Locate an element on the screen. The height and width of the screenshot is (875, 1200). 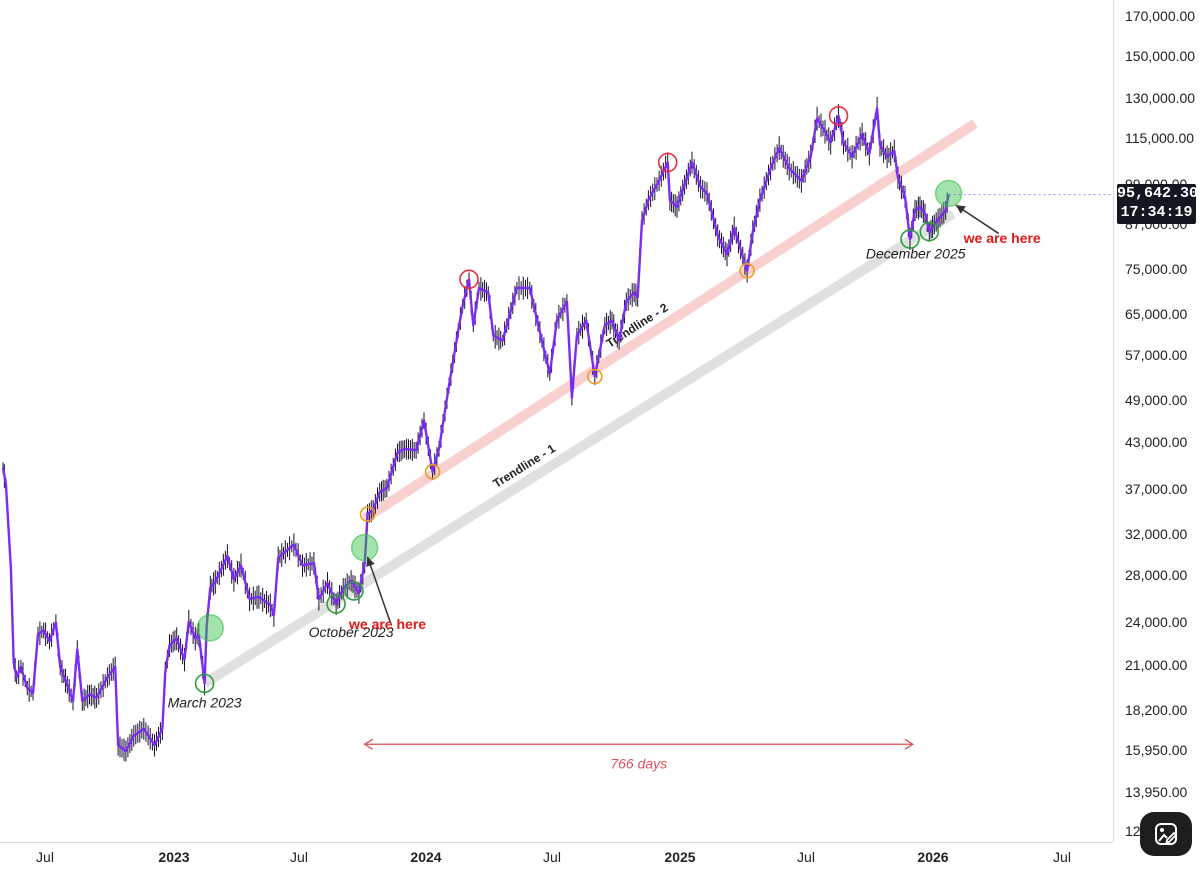
date-range-label: 766 days is located at coordinates (638, 763).